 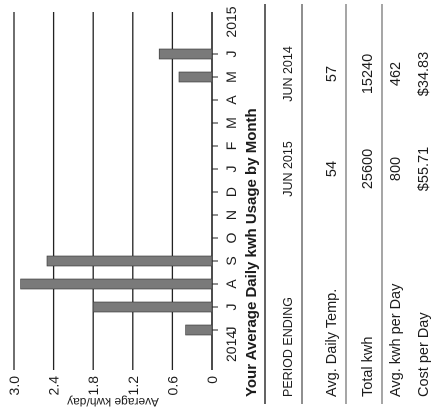 I want to click on x-tick-label: F, so click(x=231, y=146).